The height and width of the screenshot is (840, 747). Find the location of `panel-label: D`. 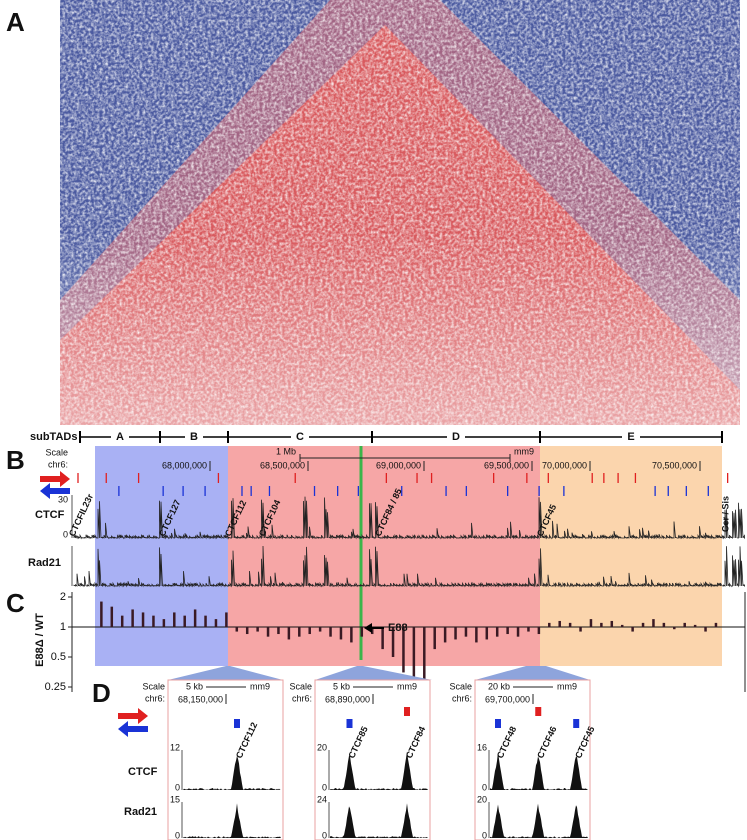

panel-label: D is located at coordinates (101, 693).